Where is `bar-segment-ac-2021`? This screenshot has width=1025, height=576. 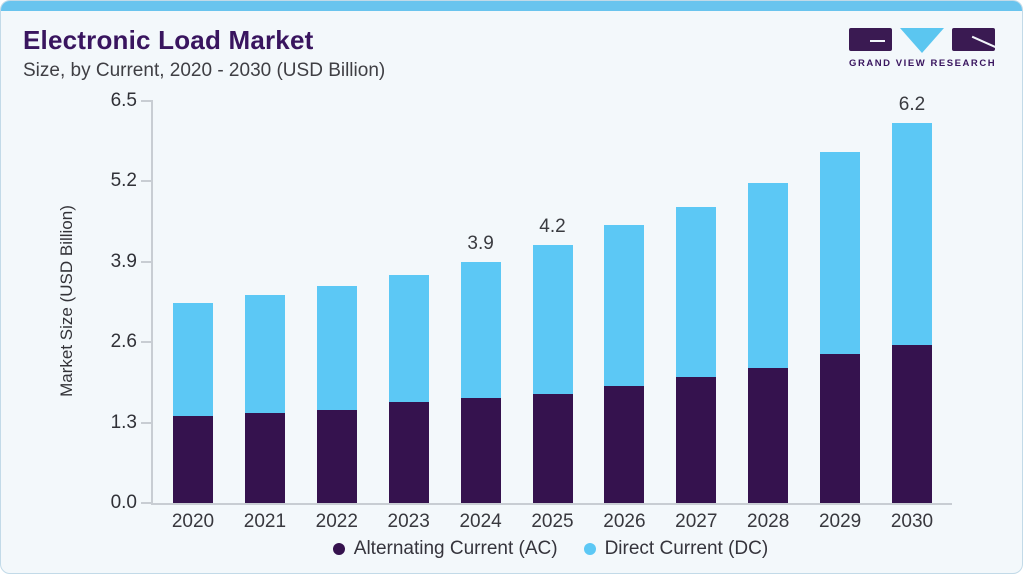
bar-segment-ac-2021 is located at coordinates (264, 457).